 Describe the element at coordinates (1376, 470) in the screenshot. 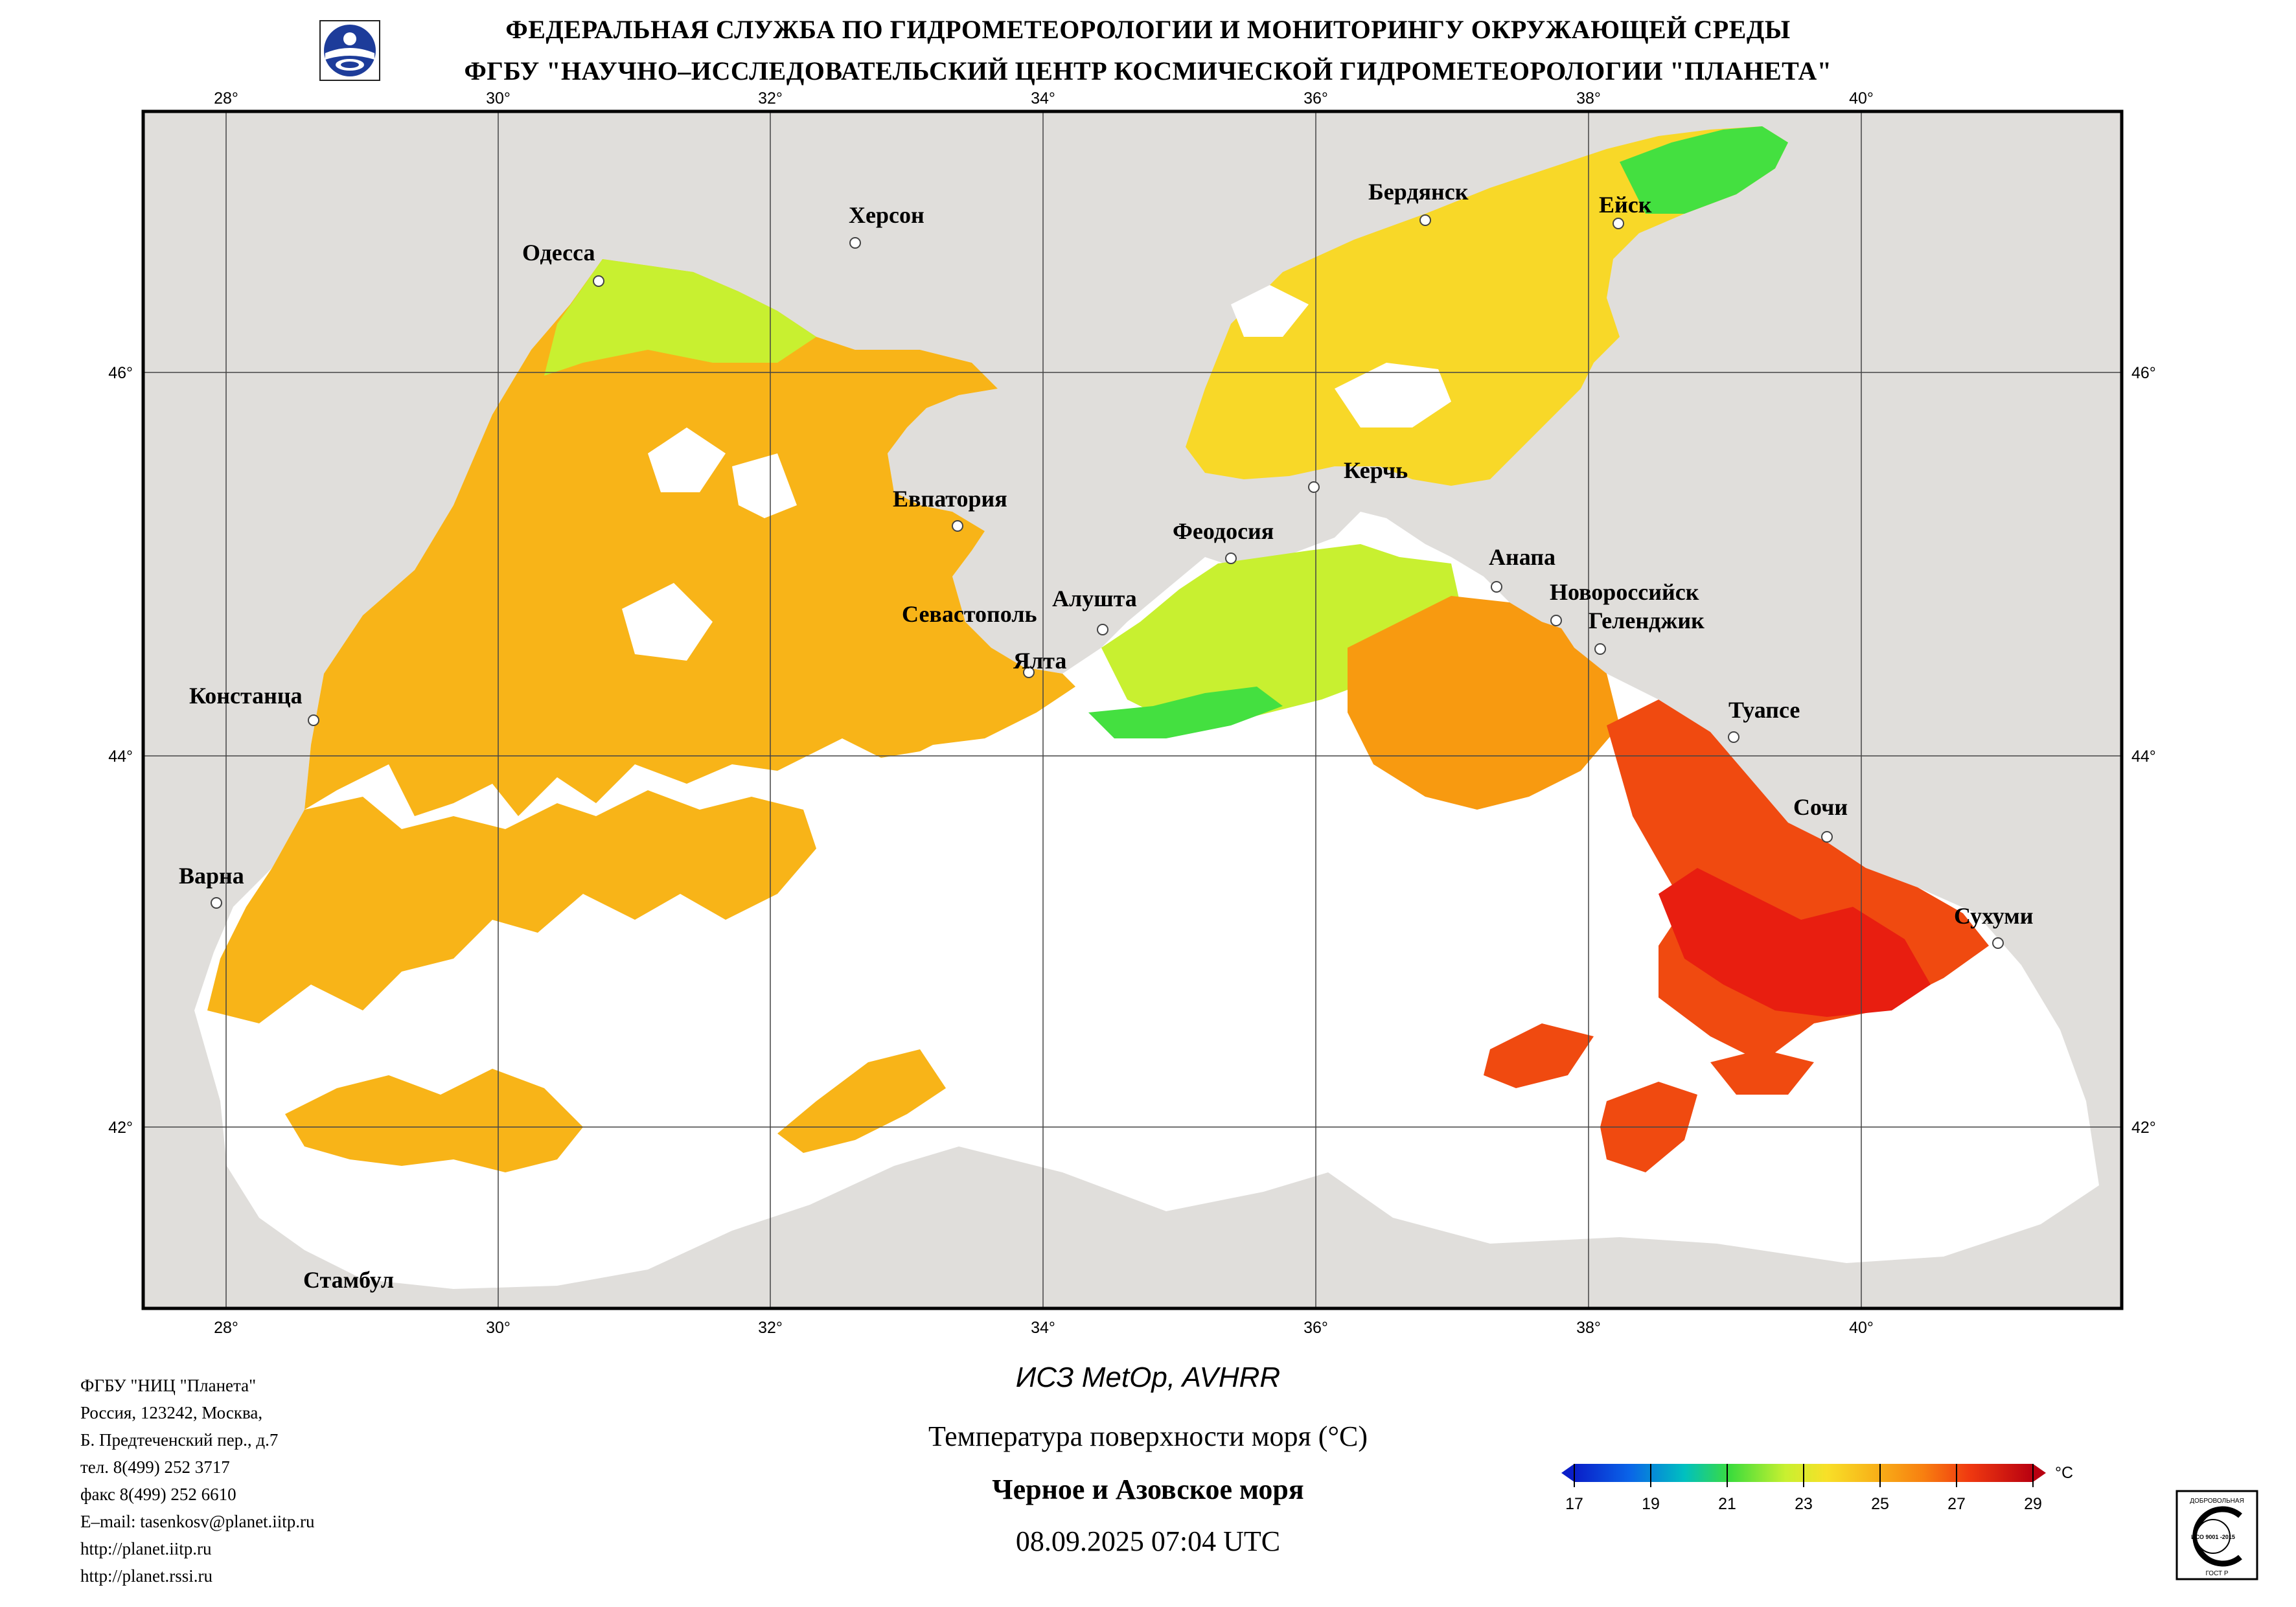

I see `city-label-kerch: Керчь` at that location.